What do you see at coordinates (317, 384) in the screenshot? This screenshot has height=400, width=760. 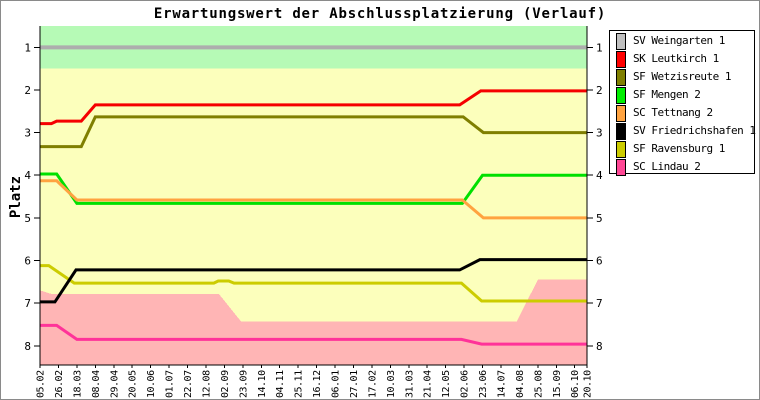 I see `x-tick-label: 16.12` at bounding box center [317, 384].